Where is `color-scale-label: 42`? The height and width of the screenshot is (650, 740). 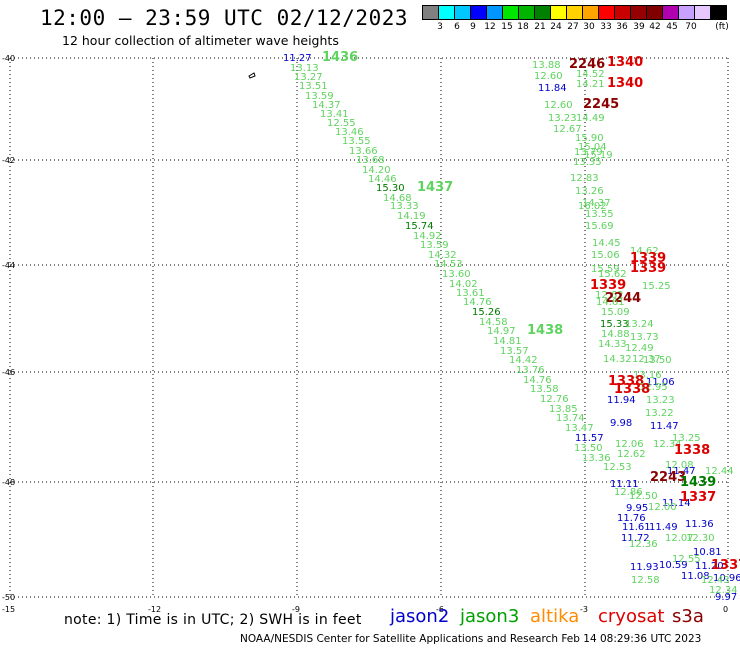 color-scale-label: 42 is located at coordinates (655, 27).